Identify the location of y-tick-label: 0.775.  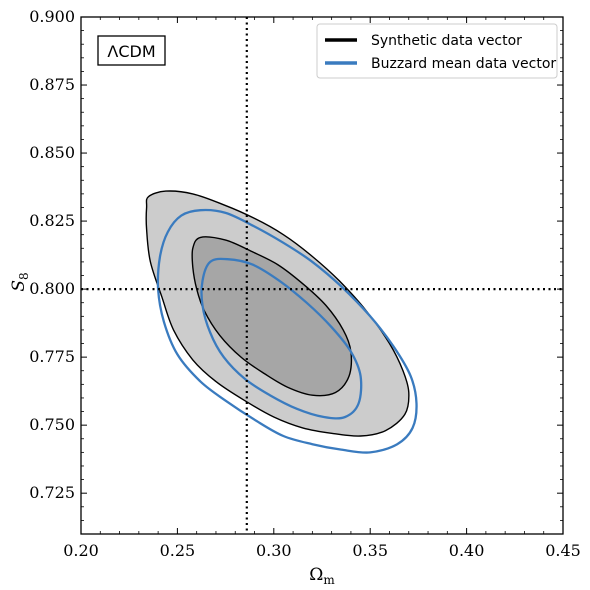
(52, 356).